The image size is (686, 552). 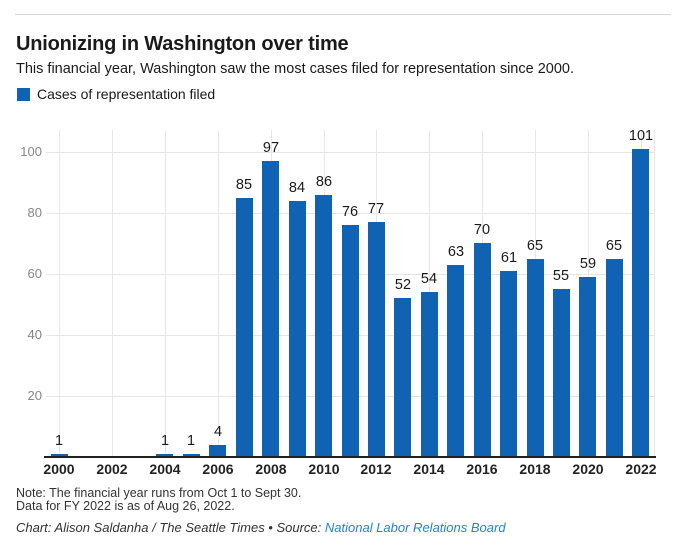 I want to click on bar-2017, so click(x=508, y=364).